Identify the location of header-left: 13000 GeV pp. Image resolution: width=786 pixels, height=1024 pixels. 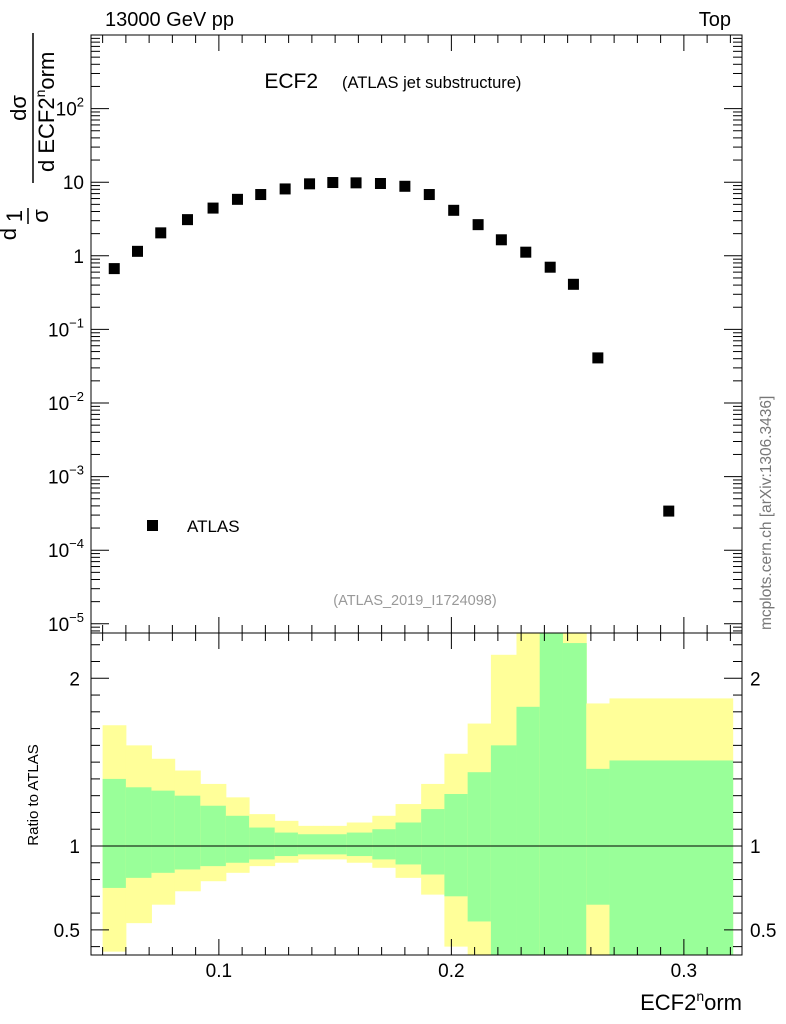
(169, 20).